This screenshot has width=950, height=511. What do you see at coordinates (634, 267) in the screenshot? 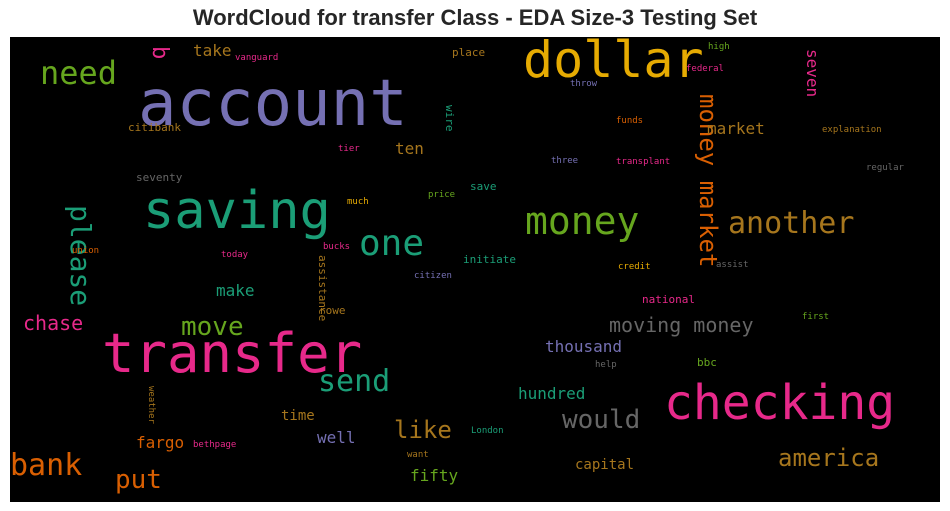
I see `word-credit: credit` at bounding box center [634, 267].